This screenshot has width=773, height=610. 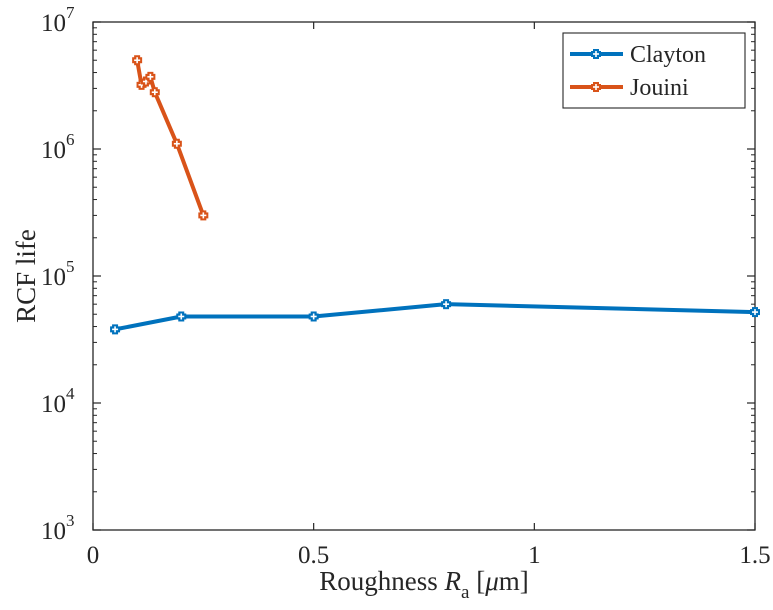 What do you see at coordinates (668, 55) in the screenshot?
I see `legend-label-clayton: Clayton` at bounding box center [668, 55].